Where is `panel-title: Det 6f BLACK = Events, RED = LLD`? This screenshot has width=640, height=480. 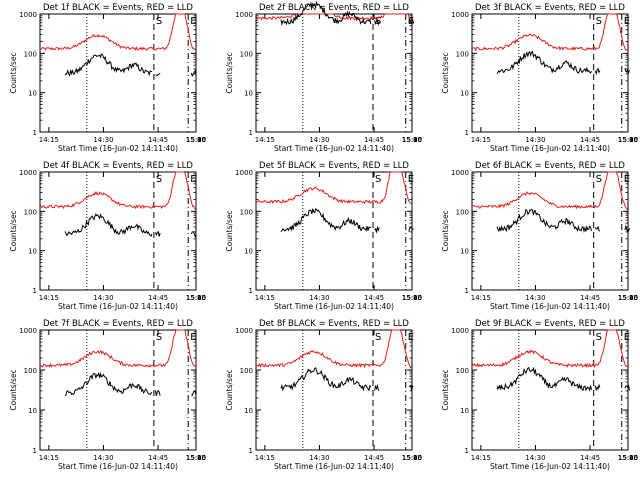
panel-title: Det 6f BLACK = Events, RED = LLD is located at coordinates (550, 166).